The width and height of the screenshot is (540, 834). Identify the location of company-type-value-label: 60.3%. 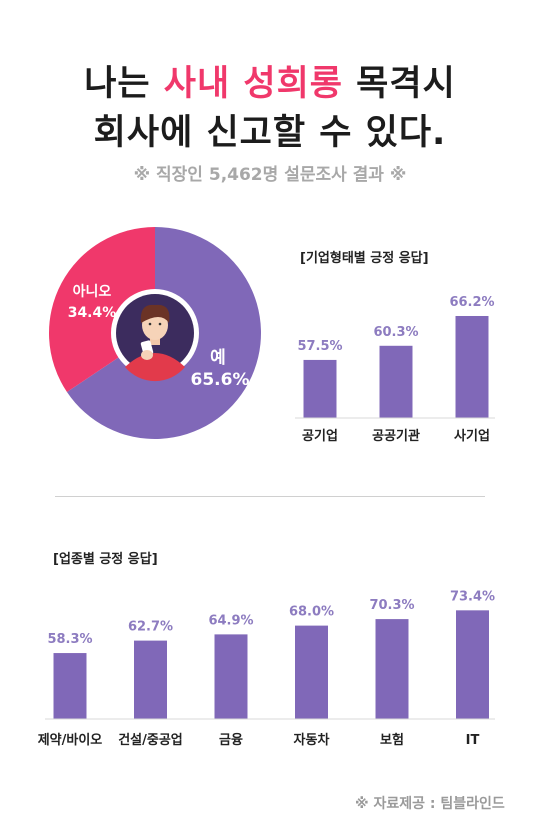
(395, 332).